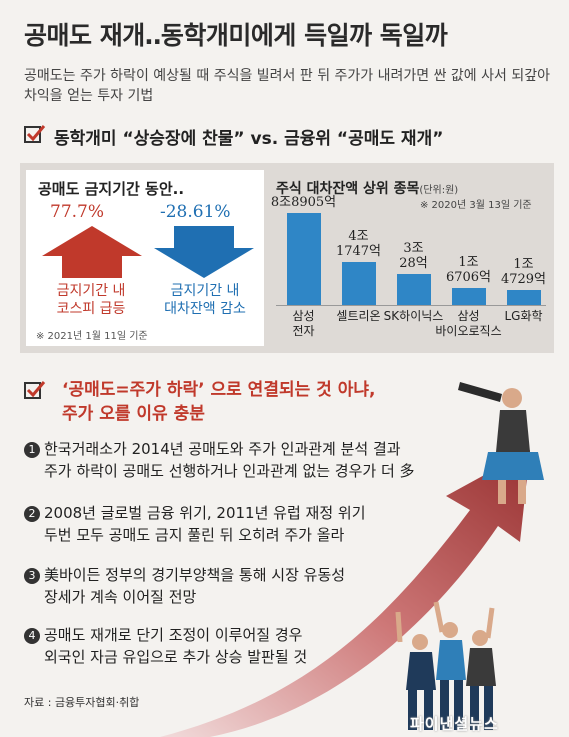 The width and height of the screenshot is (569, 737). I want to click on kospi-caption-line2: 코스피 급등, so click(91, 309).